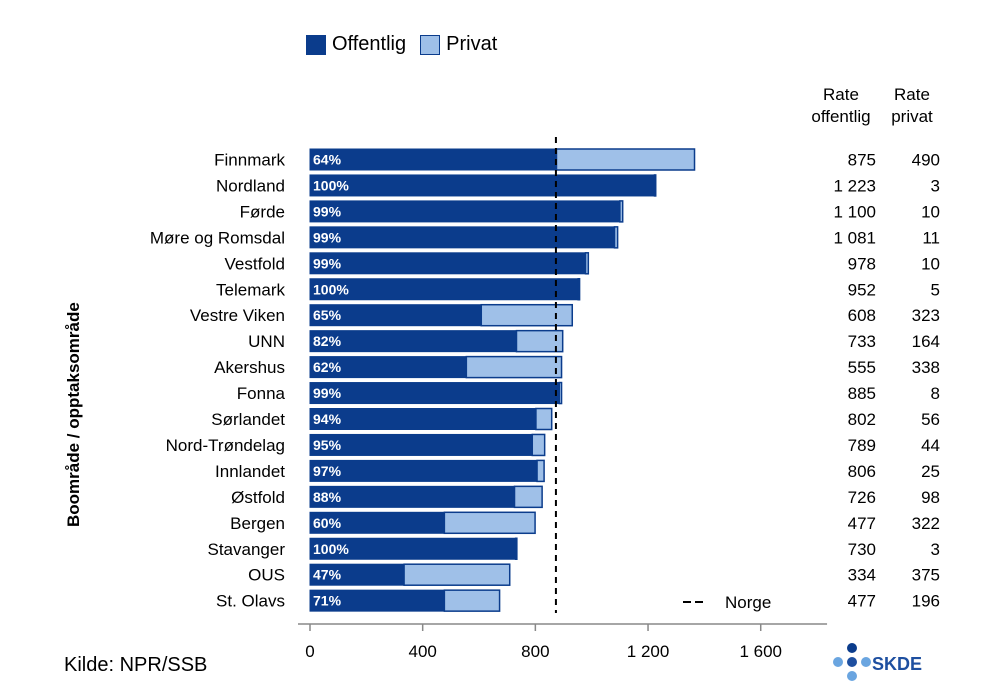 The height and width of the screenshot is (692, 995). Describe the element at coordinates (262, 211) in the screenshot. I see `category-label: Førde` at that location.